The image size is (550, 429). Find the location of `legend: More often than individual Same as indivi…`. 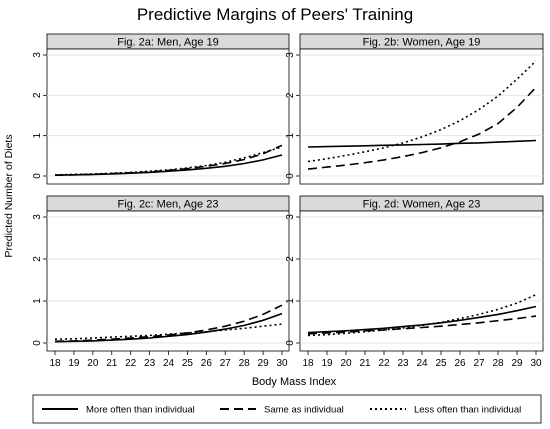

legend: More often than individual Same as indivi… is located at coordinates (287, 409).